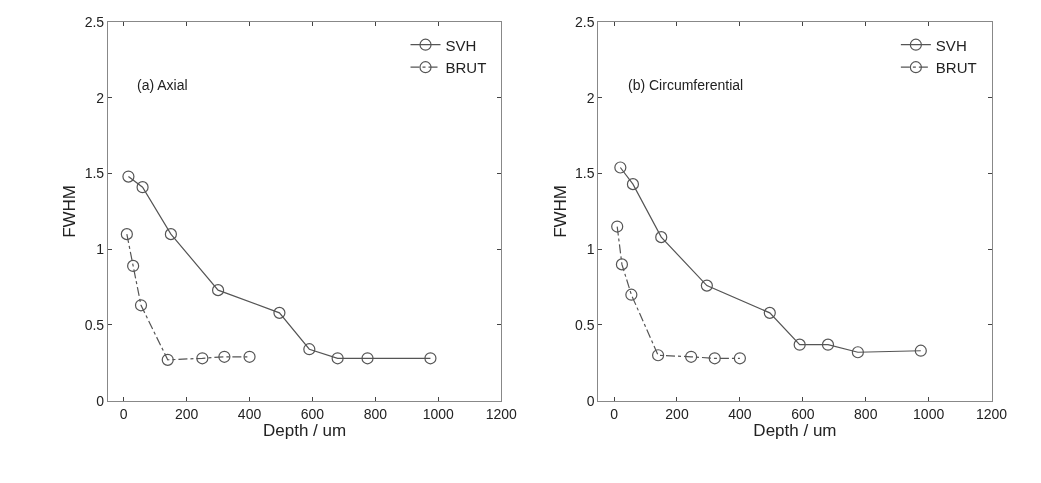  Describe the element at coordinates (162, 85) in the screenshot. I see `annotation: (a) Axial` at that location.